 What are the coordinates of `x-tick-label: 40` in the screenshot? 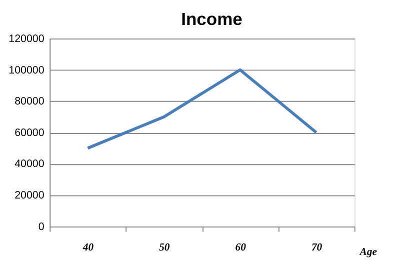 It's located at (88, 247).